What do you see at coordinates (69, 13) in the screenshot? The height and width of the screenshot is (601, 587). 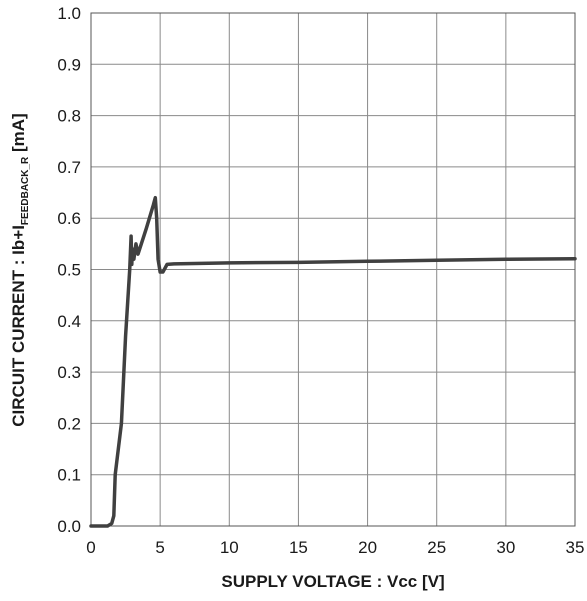 I see `y-tick-label-10: 1.0` at bounding box center [69, 13].